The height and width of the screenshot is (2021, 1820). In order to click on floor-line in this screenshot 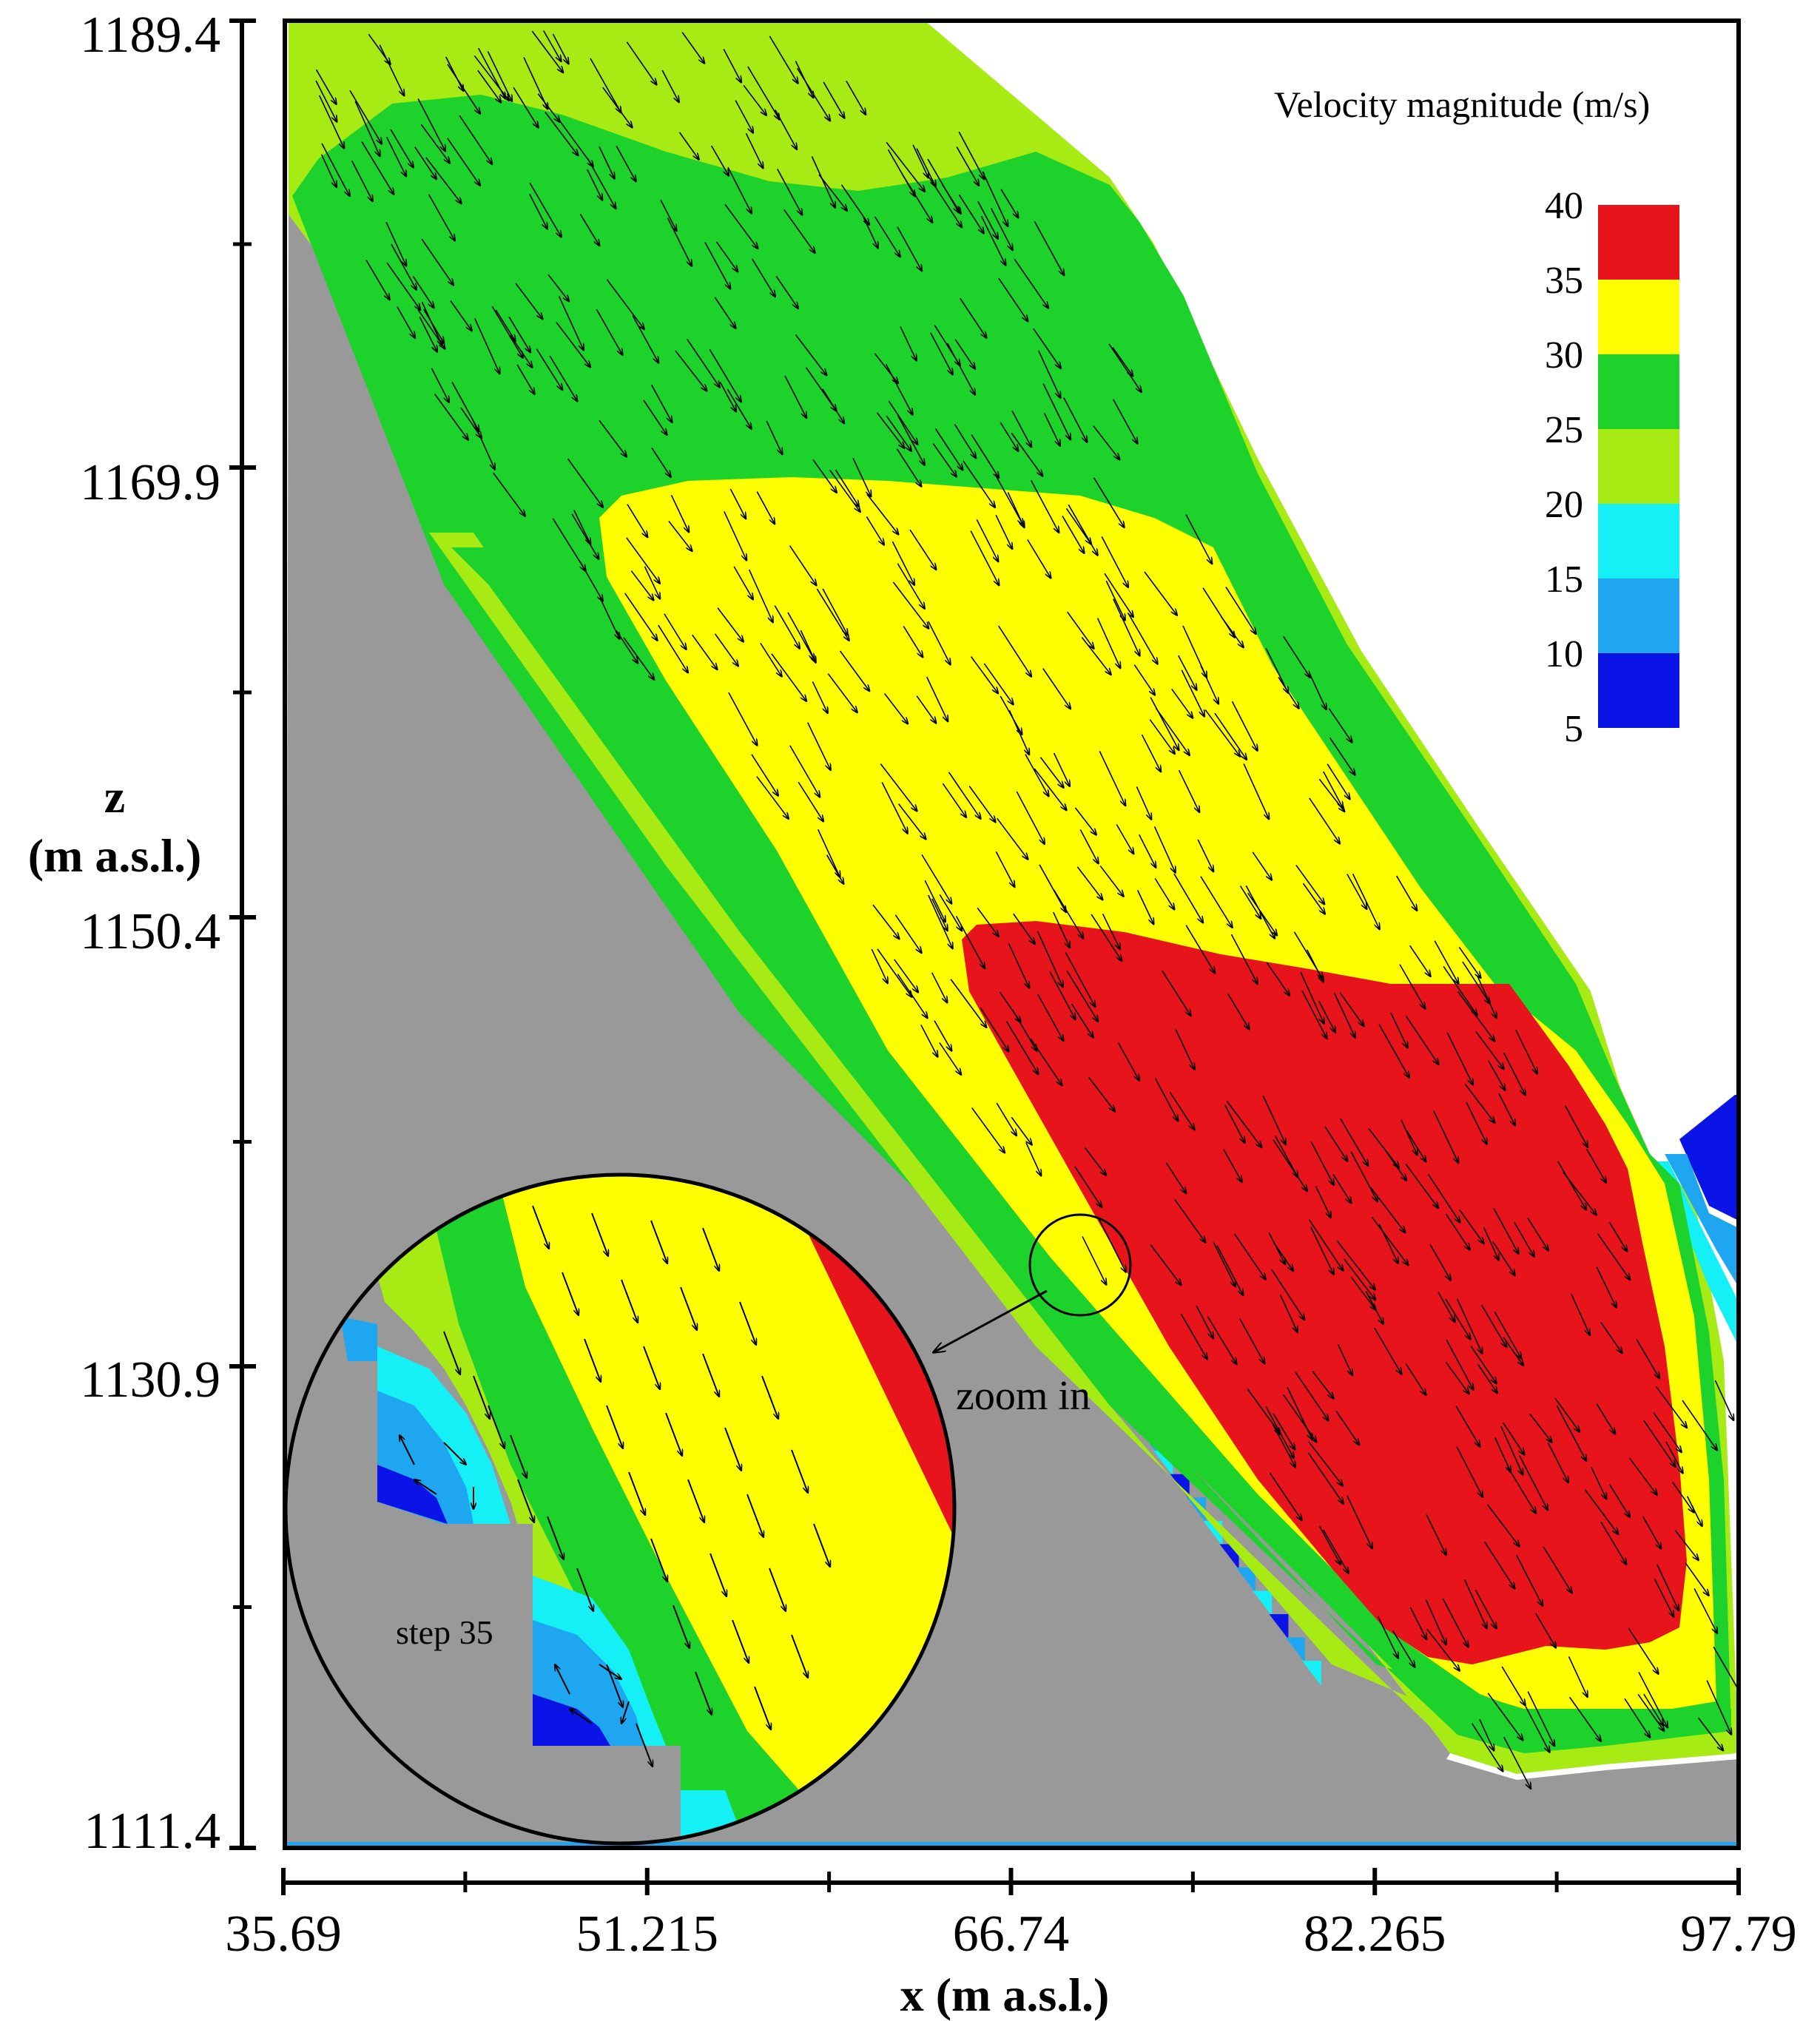, I will do `click(1012, 1844)`.